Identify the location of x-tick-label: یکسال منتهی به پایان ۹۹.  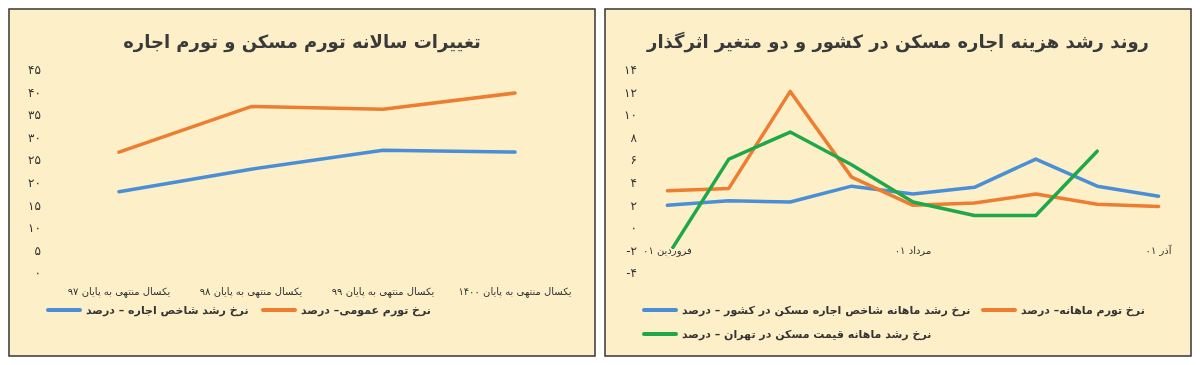
(383, 292).